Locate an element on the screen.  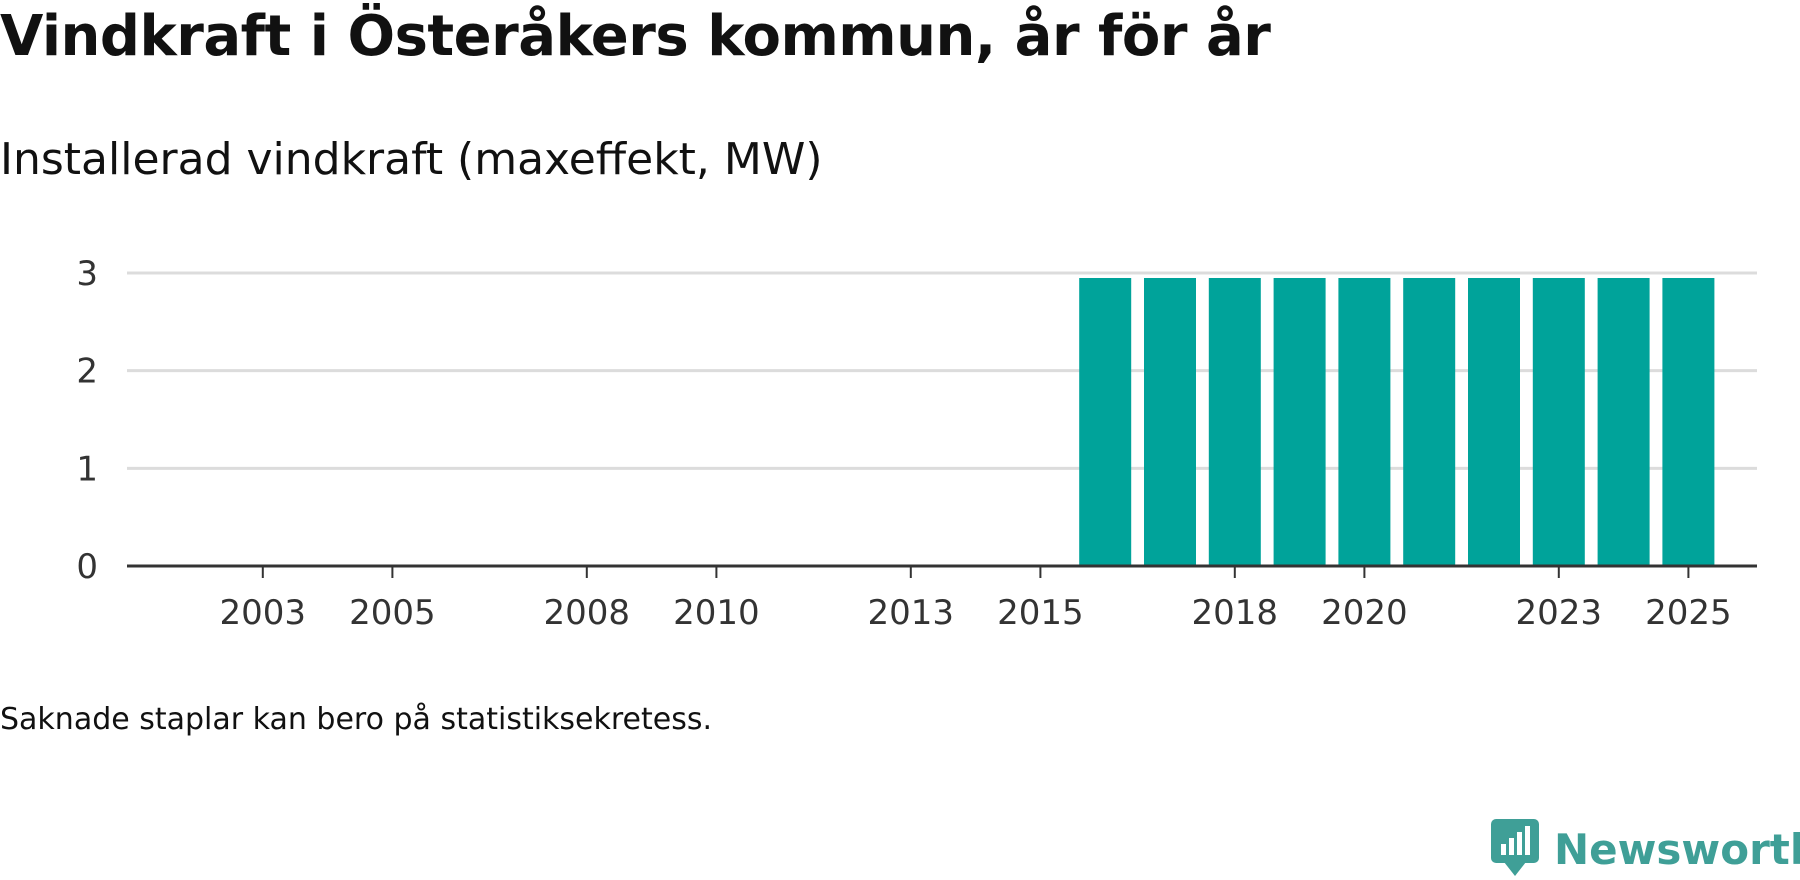
x-tick-label: 2005 is located at coordinates (392, 613).